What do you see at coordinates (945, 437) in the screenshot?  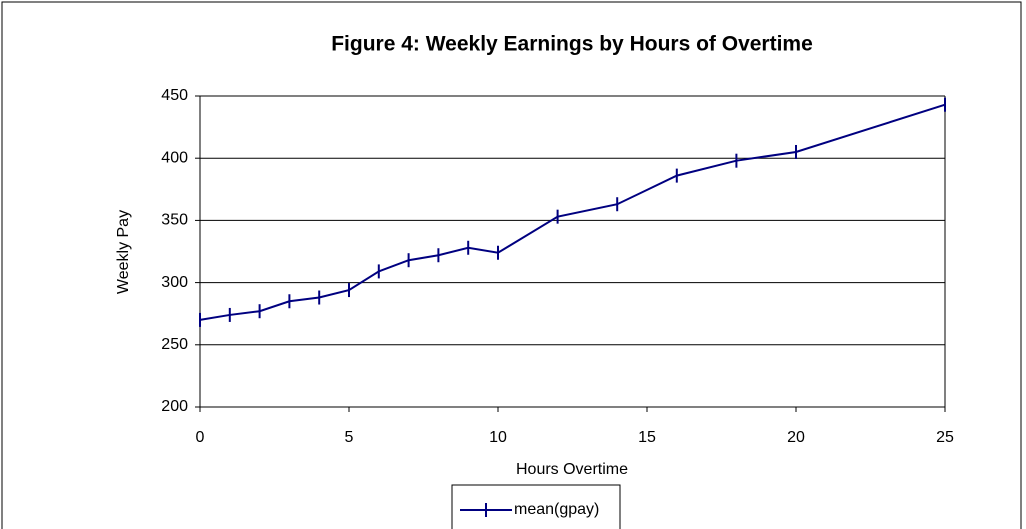 I see `x-tick-label: 25` at bounding box center [945, 437].